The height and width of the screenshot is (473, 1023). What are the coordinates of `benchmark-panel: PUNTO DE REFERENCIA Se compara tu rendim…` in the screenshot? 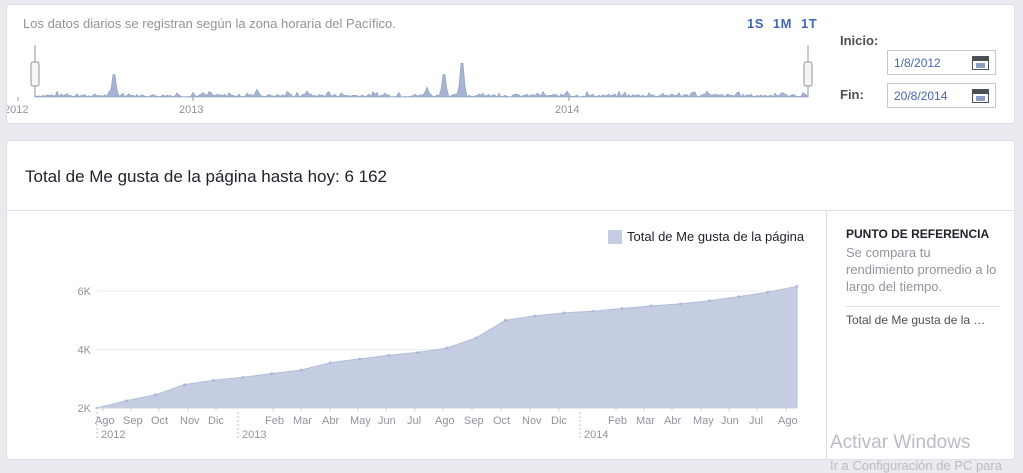 It's located at (920, 334).